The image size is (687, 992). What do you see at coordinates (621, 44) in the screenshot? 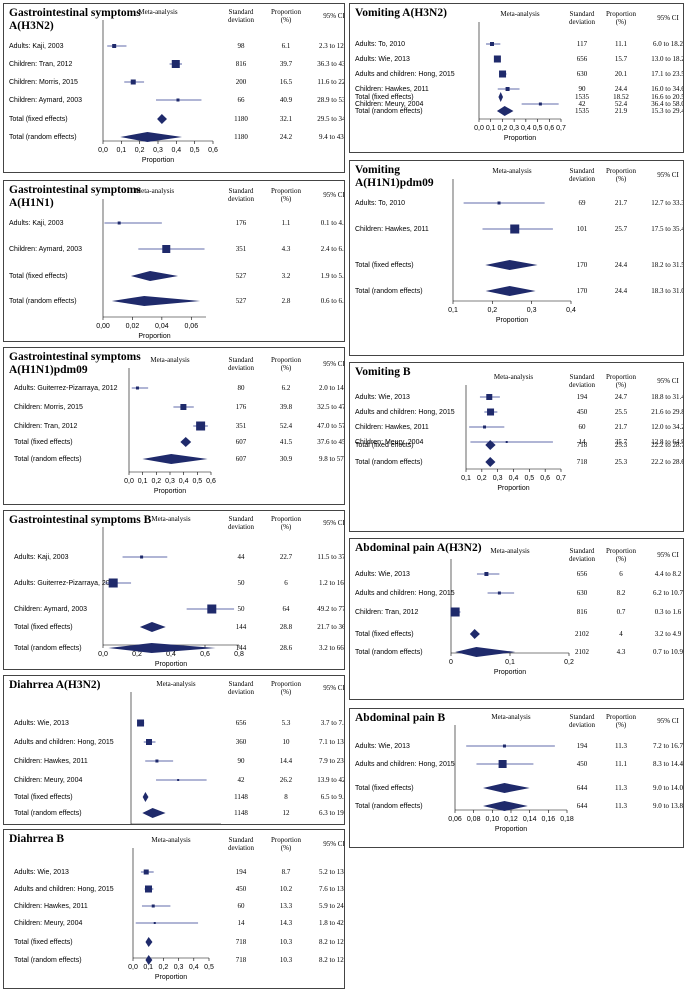
I see `proportion-value: 11.1` at bounding box center [621, 44].